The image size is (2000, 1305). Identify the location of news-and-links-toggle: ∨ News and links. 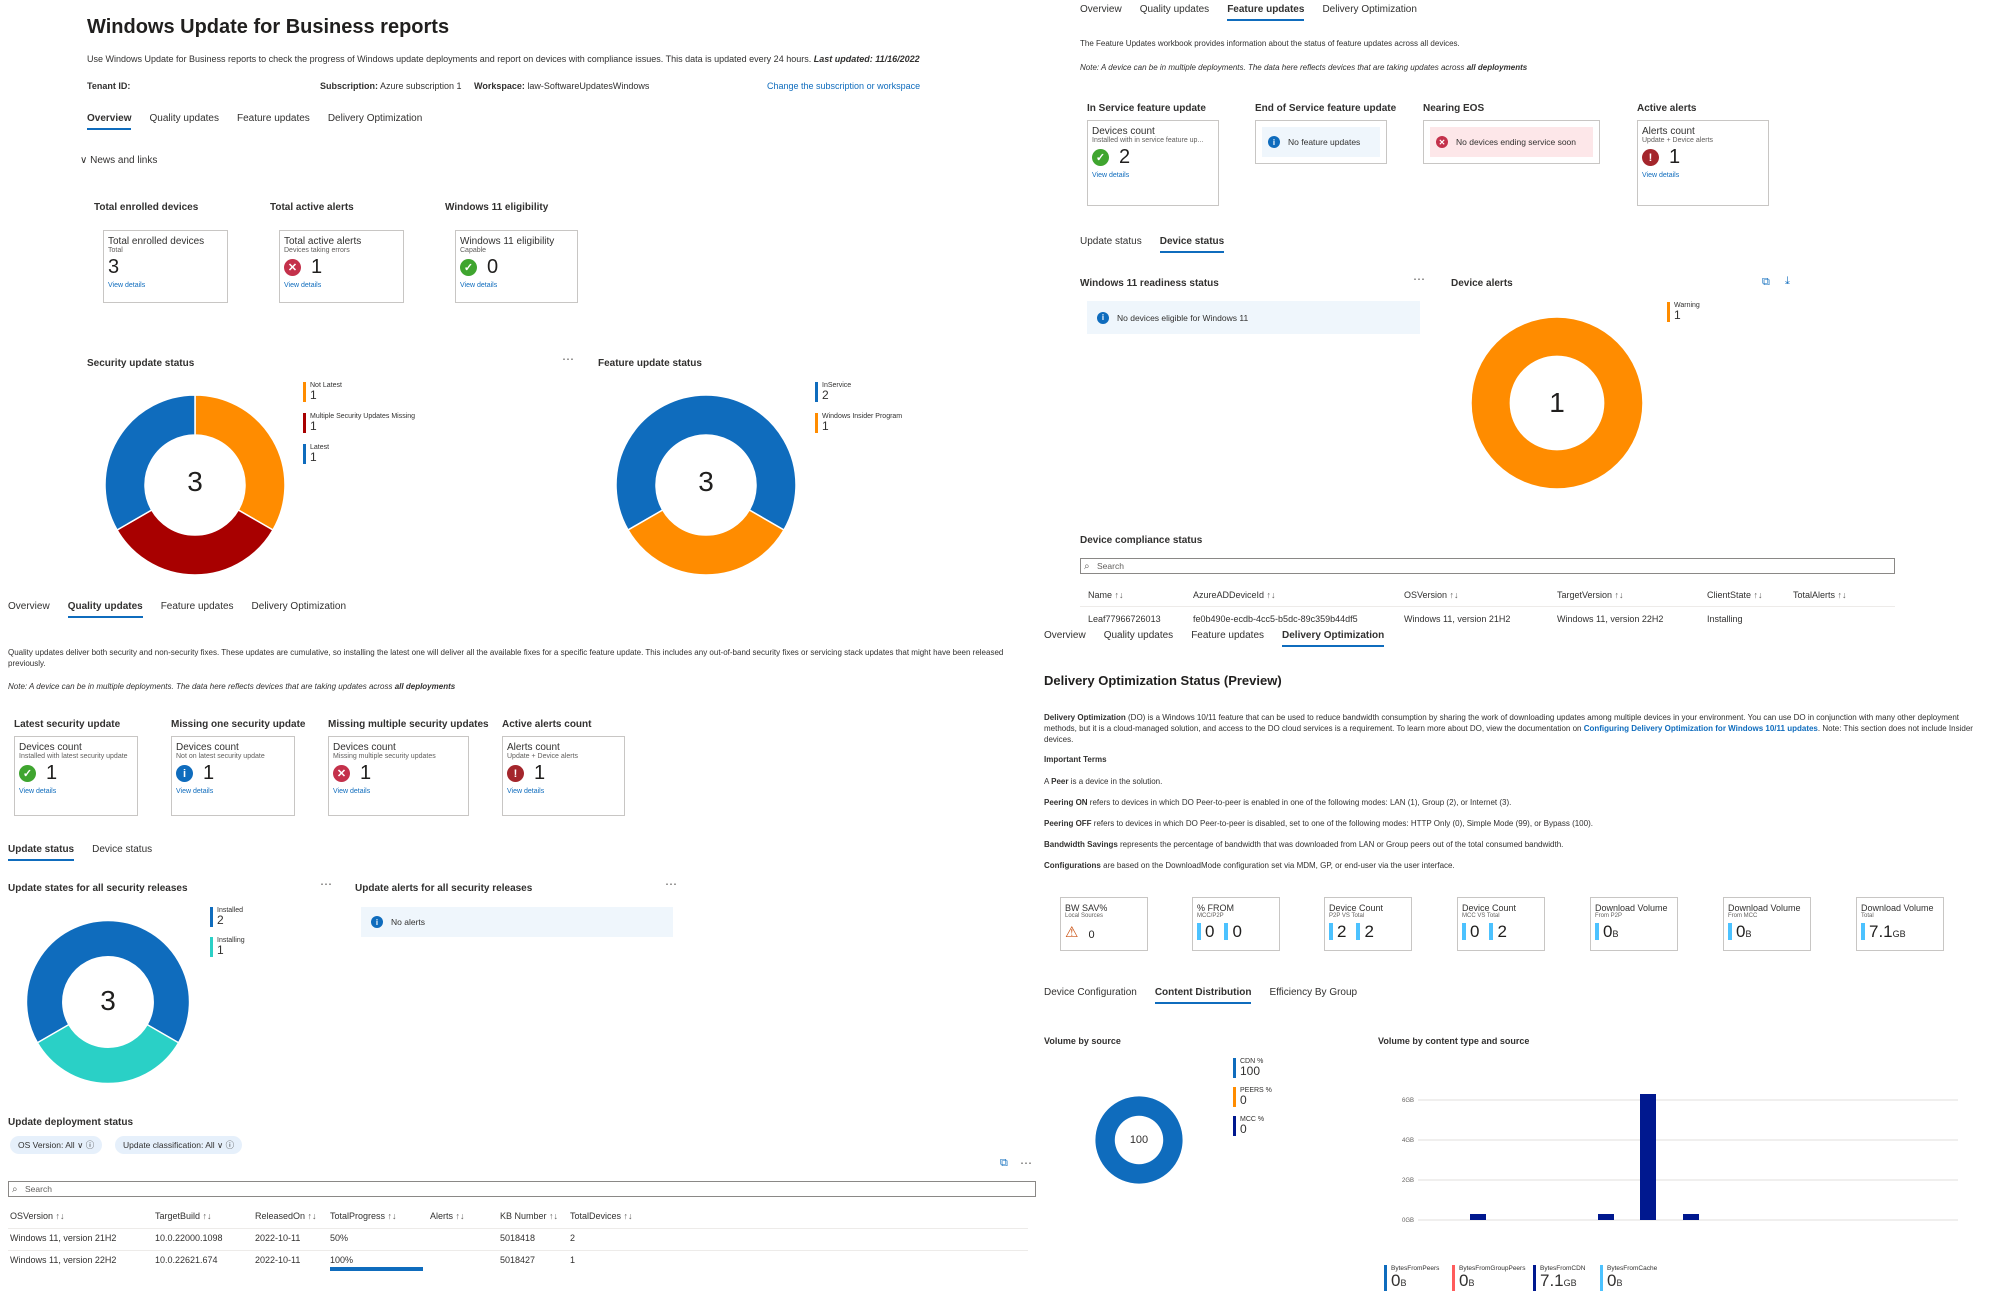
(119, 160).